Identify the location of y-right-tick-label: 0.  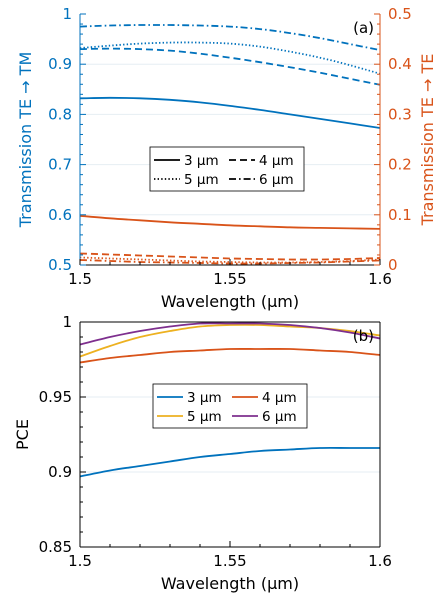
(393, 265).